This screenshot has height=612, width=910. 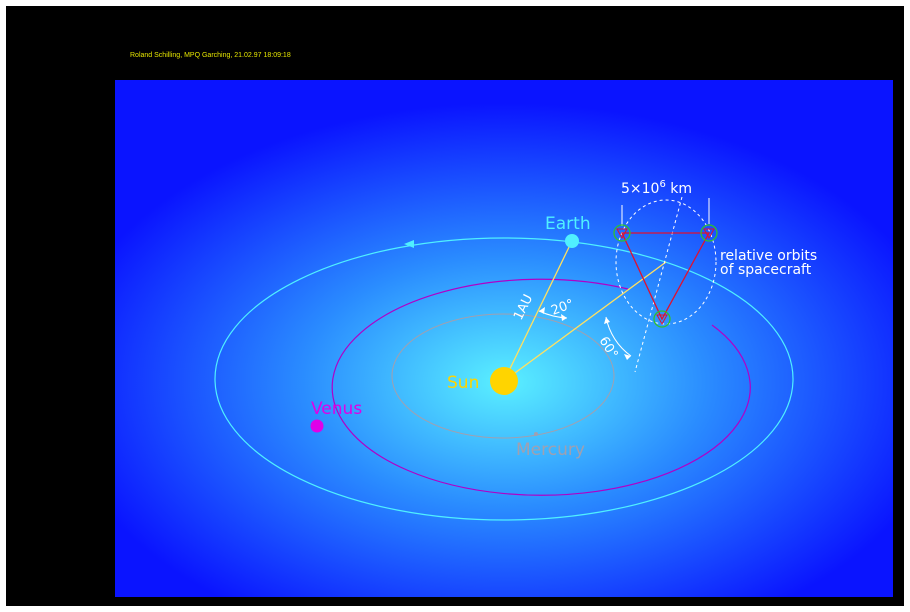 What do you see at coordinates (536, 434) in the screenshot?
I see `mercury-body` at bounding box center [536, 434].